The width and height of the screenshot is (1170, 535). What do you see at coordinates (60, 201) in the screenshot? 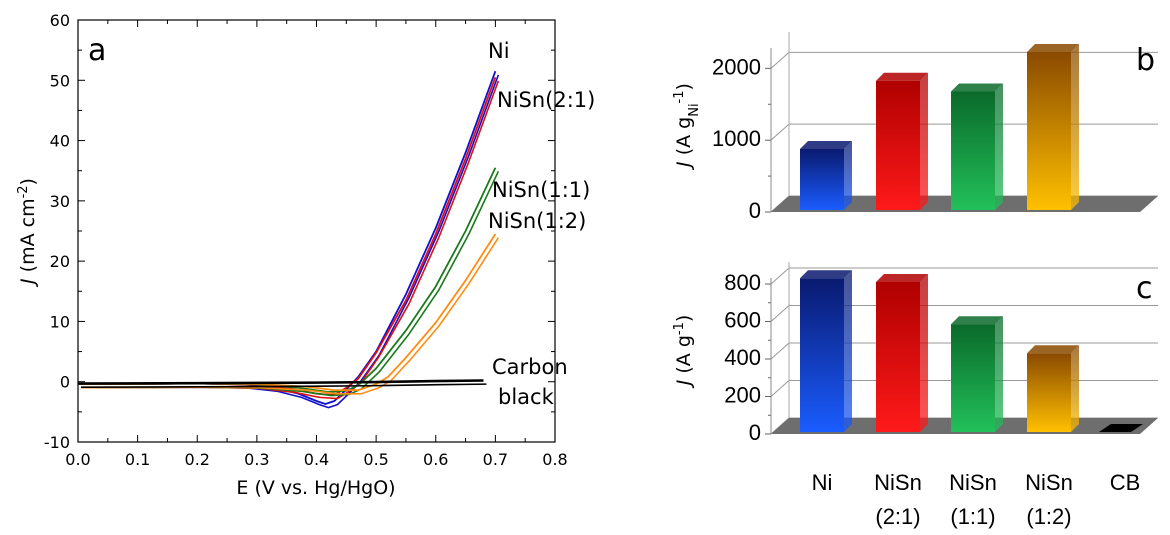
I see `y-tick-label: 30` at bounding box center [60, 201].